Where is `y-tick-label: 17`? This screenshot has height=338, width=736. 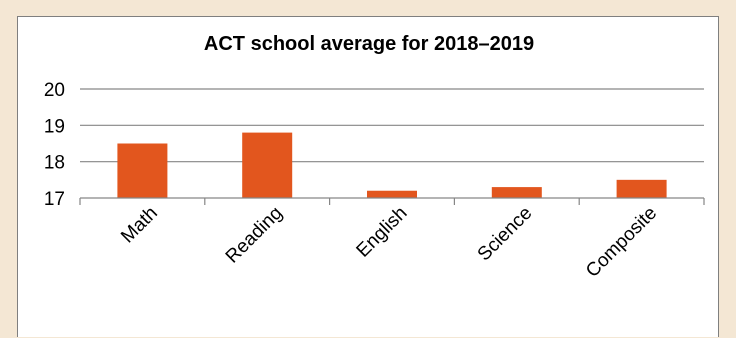
y-tick-label: 17 is located at coordinates (54, 199).